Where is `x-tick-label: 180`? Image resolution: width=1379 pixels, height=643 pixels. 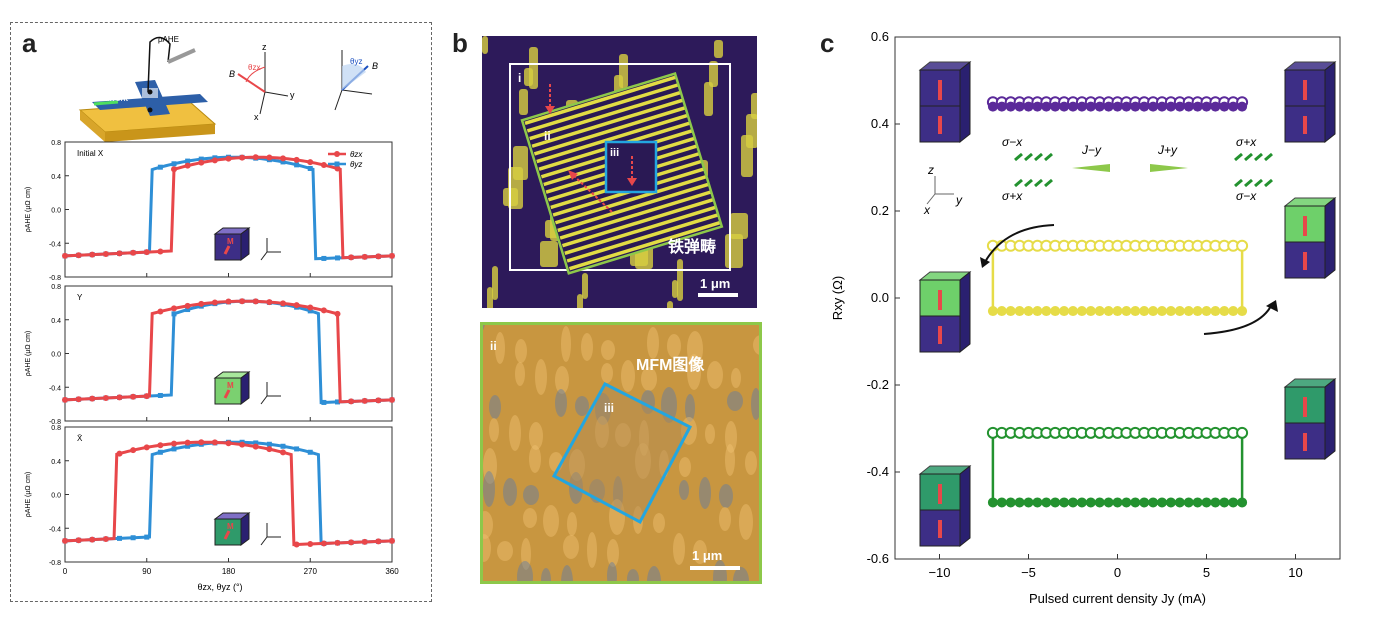
x-tick-label: 180 is located at coordinates (229, 571).